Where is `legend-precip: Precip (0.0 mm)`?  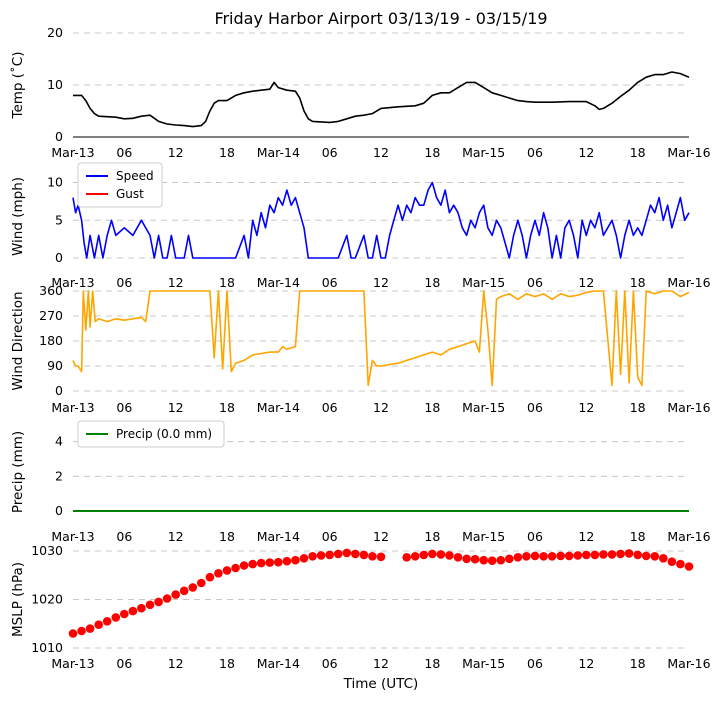 legend-precip: Precip (0.0 mm) is located at coordinates (151, 434).